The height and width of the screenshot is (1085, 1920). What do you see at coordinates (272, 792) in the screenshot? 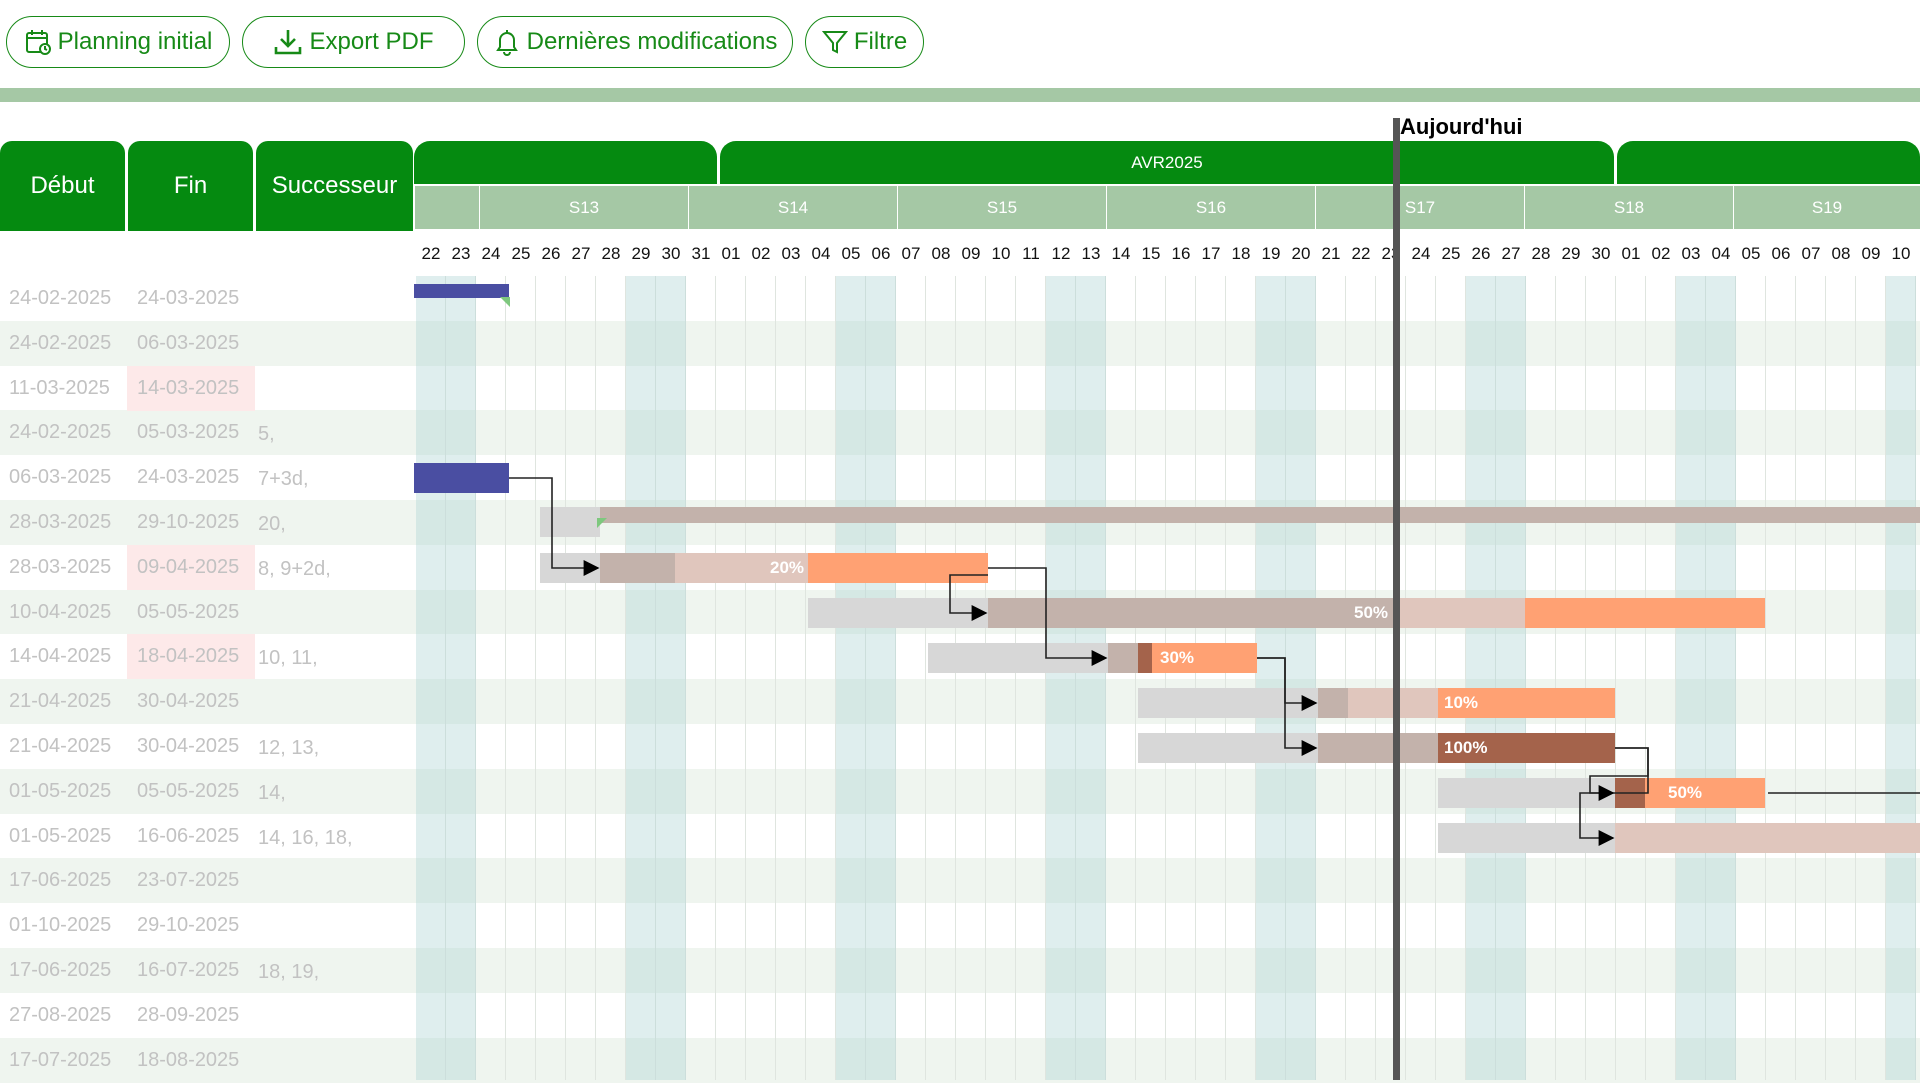
I see `successor-cell: 14,` at bounding box center [272, 792].